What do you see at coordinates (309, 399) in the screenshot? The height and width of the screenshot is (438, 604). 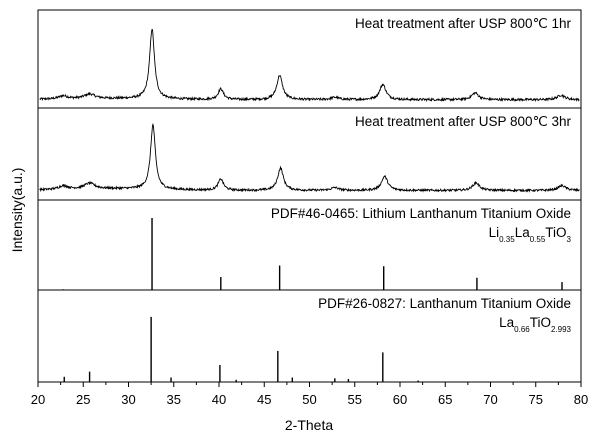 I see `x-tick-label: 50` at bounding box center [309, 399].